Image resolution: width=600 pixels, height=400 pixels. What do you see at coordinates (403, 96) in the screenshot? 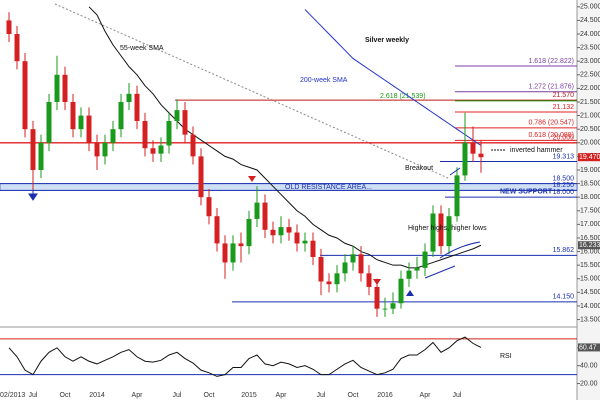
I see `level-label: 2.618 (21.539)` at bounding box center [403, 96].